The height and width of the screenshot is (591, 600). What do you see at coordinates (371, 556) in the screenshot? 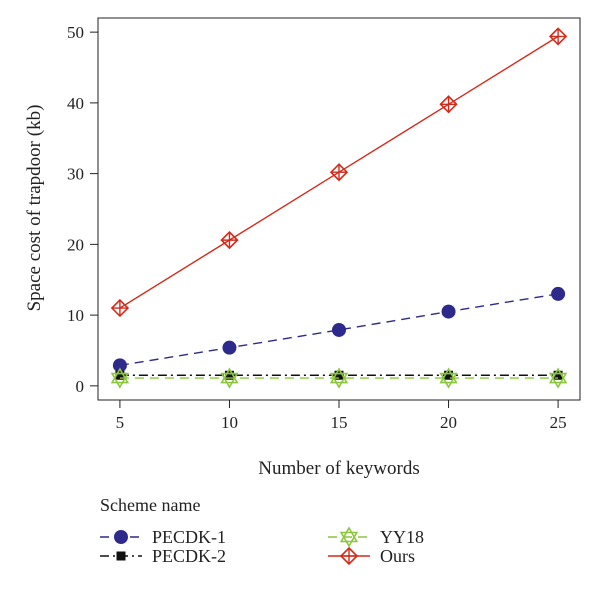
I see `legend-item-ours: Ours` at bounding box center [371, 556].